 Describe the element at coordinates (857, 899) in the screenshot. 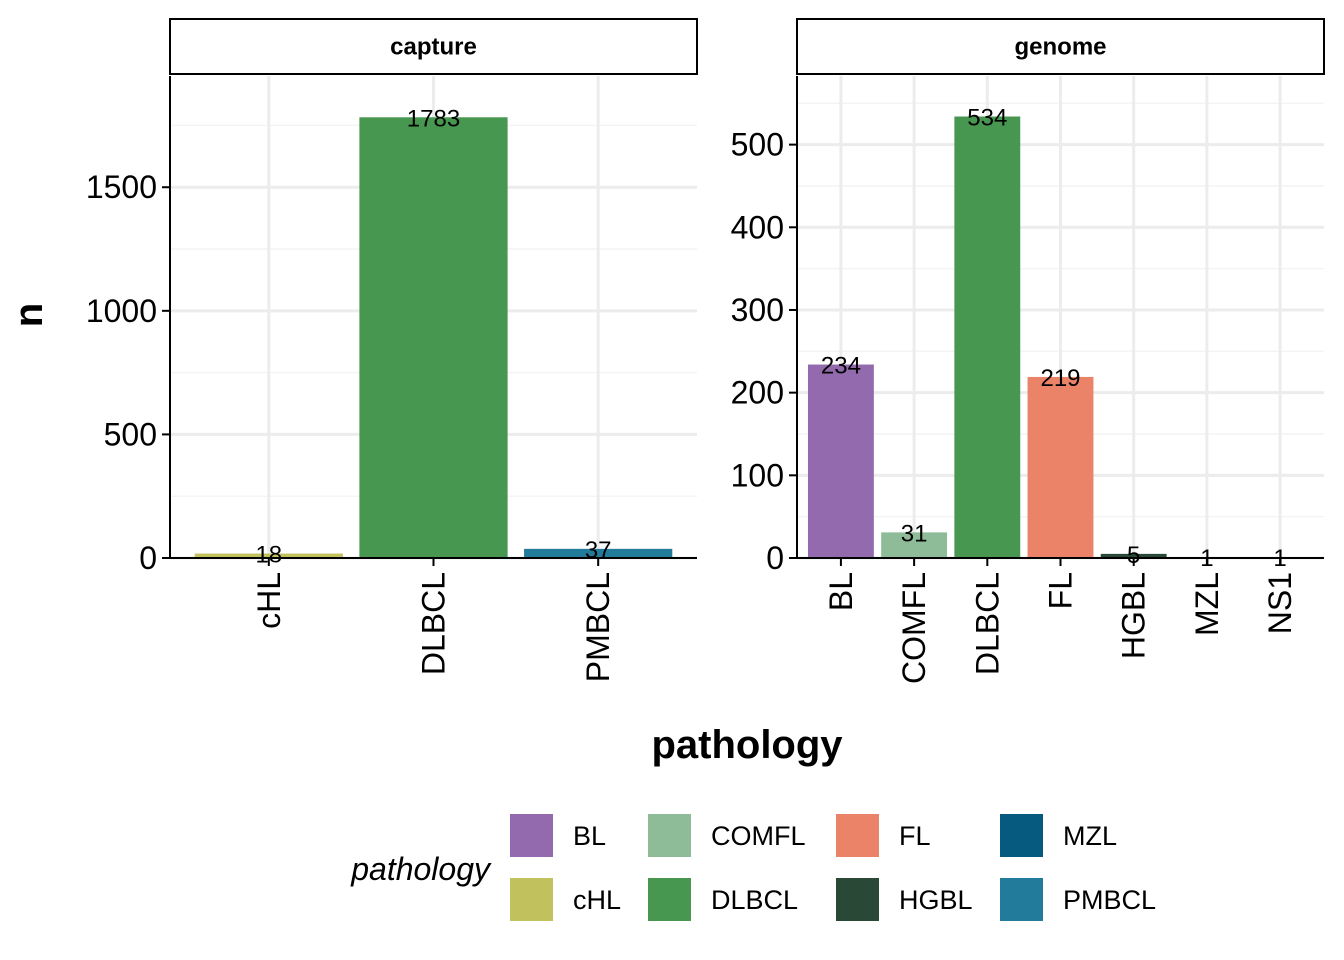

I see `legend-swatch-HGBL` at that location.